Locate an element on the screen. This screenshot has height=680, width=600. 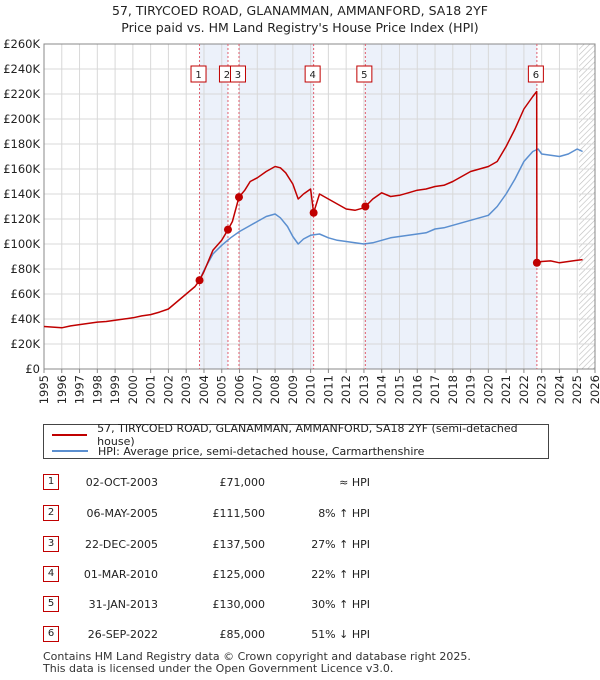
legend-swatch-property is located at coordinates (70, 435).